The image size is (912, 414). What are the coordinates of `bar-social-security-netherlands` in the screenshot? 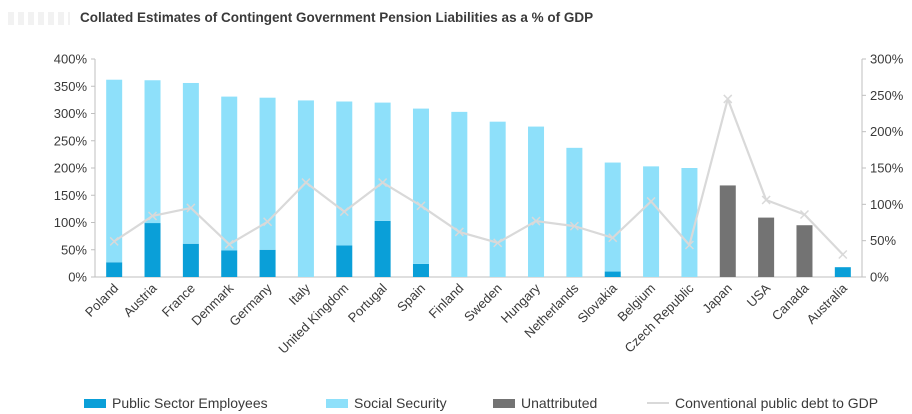 It's located at (574, 212).